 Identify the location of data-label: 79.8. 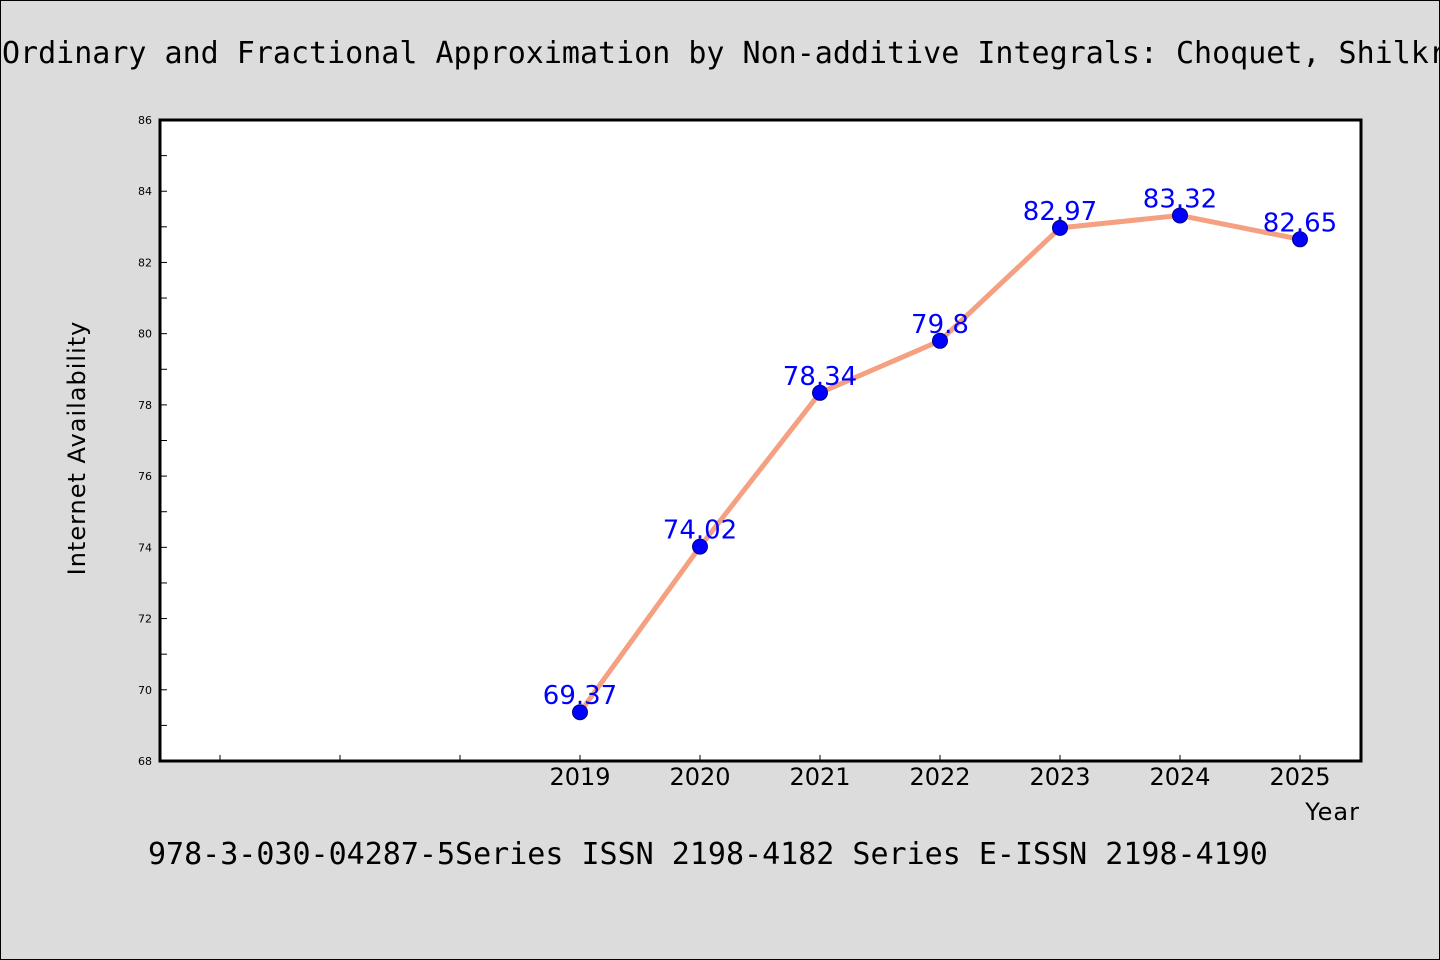
(940, 325).